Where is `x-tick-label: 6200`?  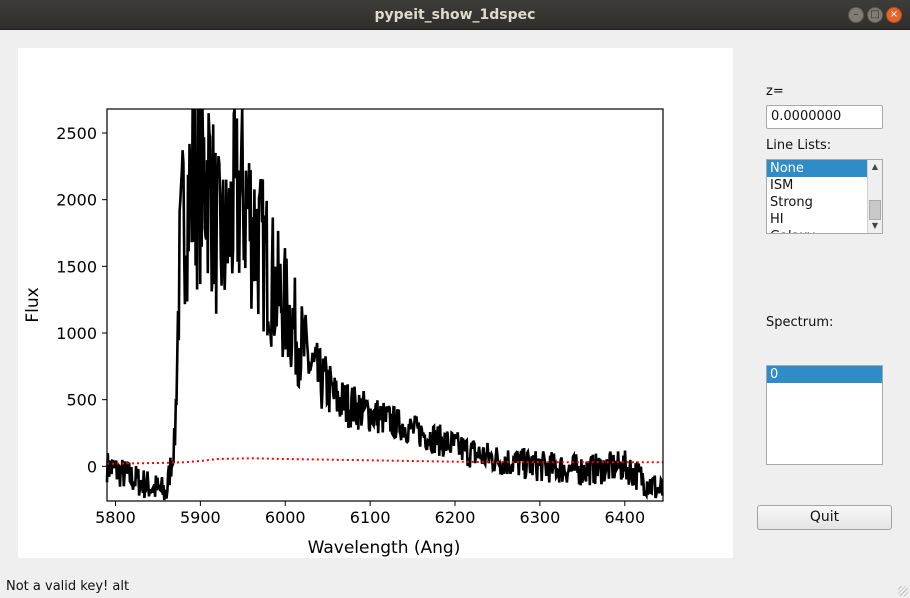 x-tick-label: 6200 is located at coordinates (455, 517).